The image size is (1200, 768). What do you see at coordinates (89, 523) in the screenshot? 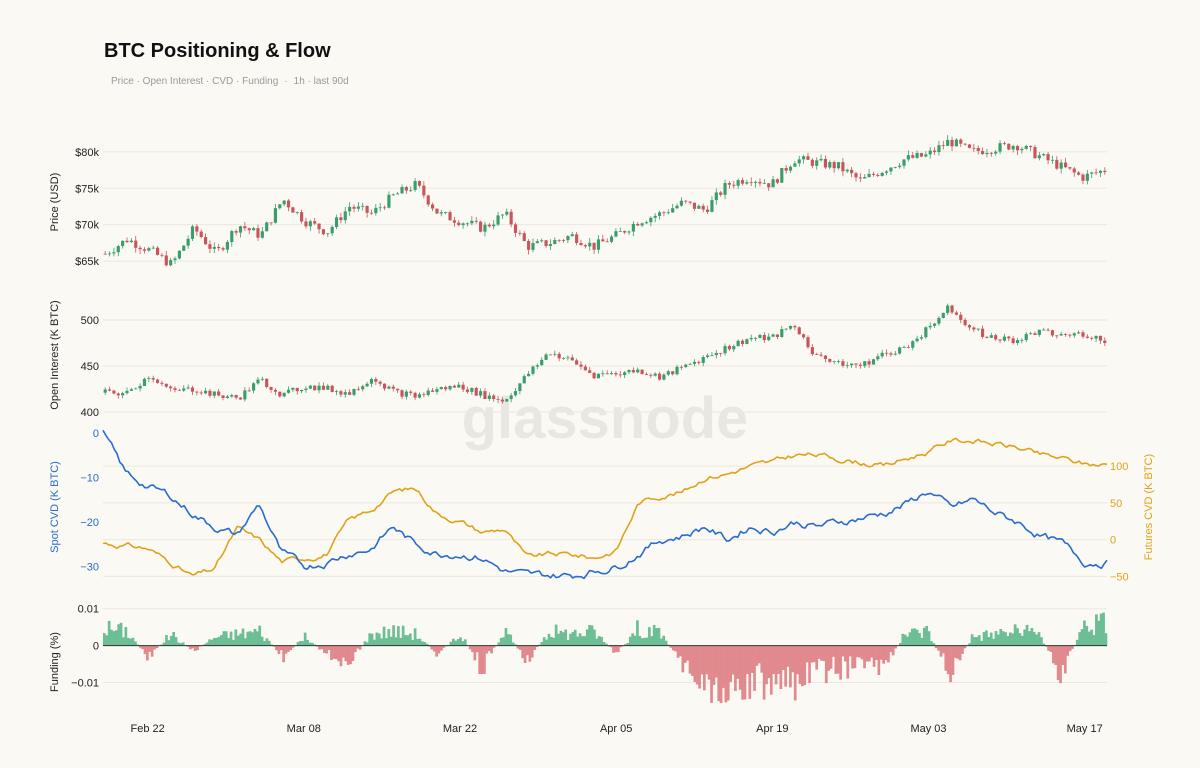
I see `spot-cvd-tick-label: −20` at bounding box center [89, 523].